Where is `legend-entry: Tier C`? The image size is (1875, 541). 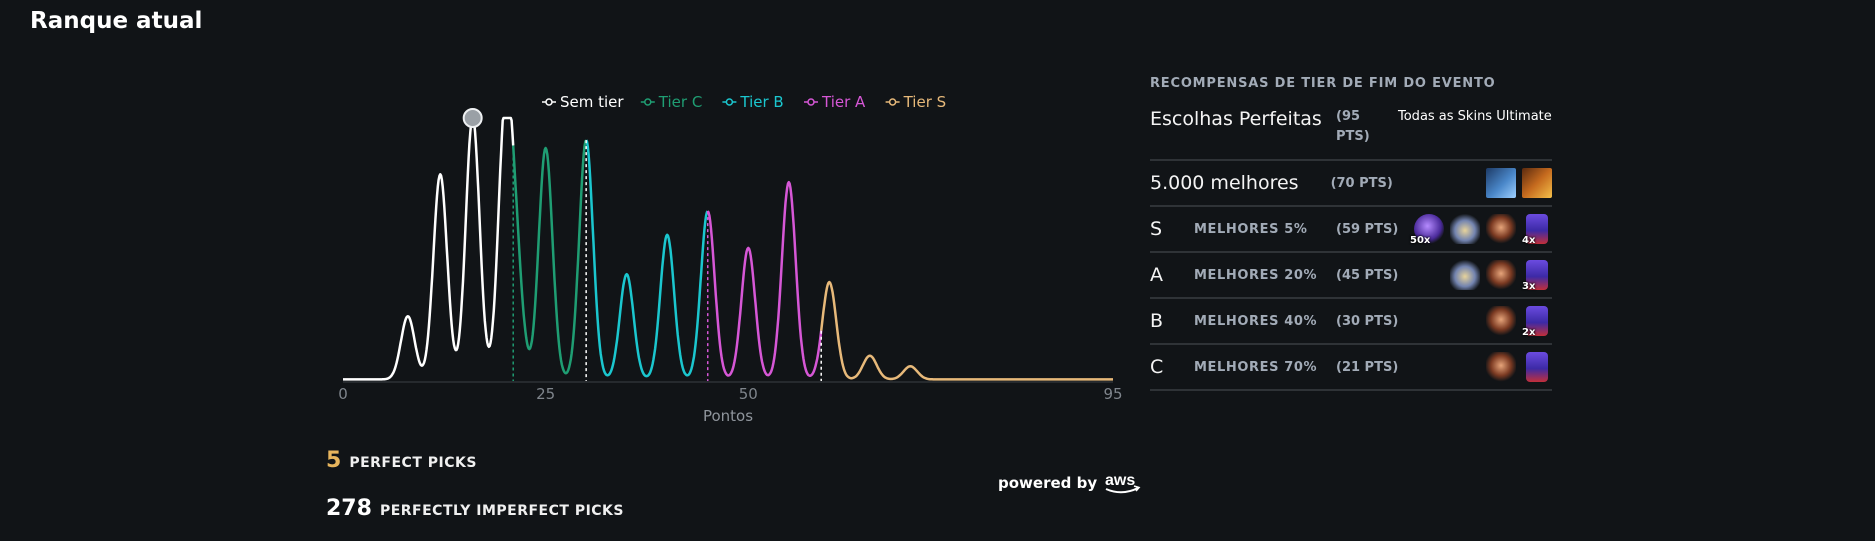 legend-entry: Tier C is located at coordinates (680, 102).